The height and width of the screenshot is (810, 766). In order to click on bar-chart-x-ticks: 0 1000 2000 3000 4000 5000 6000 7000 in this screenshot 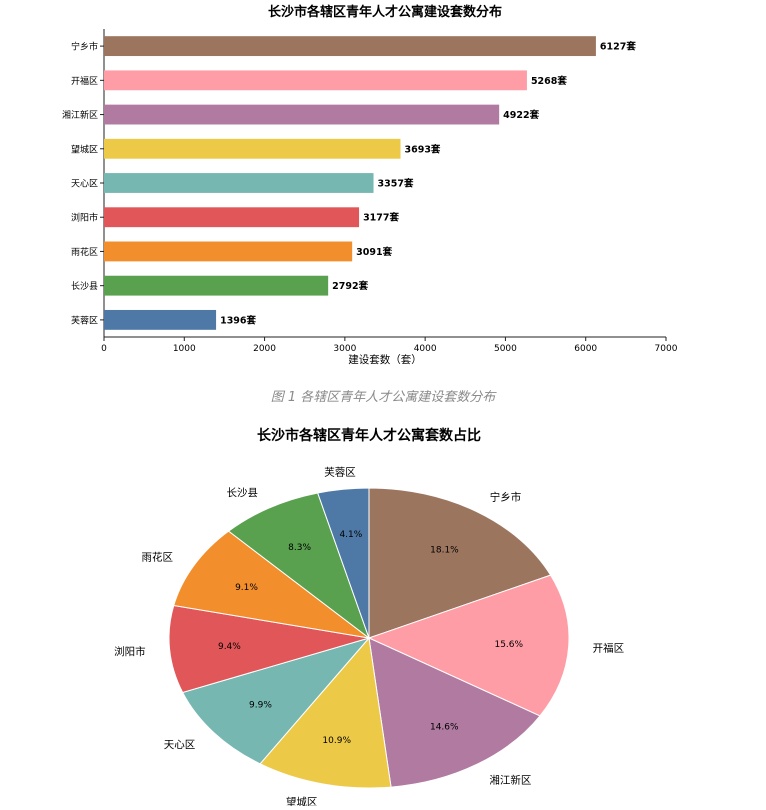, I will do `click(389, 349)`.